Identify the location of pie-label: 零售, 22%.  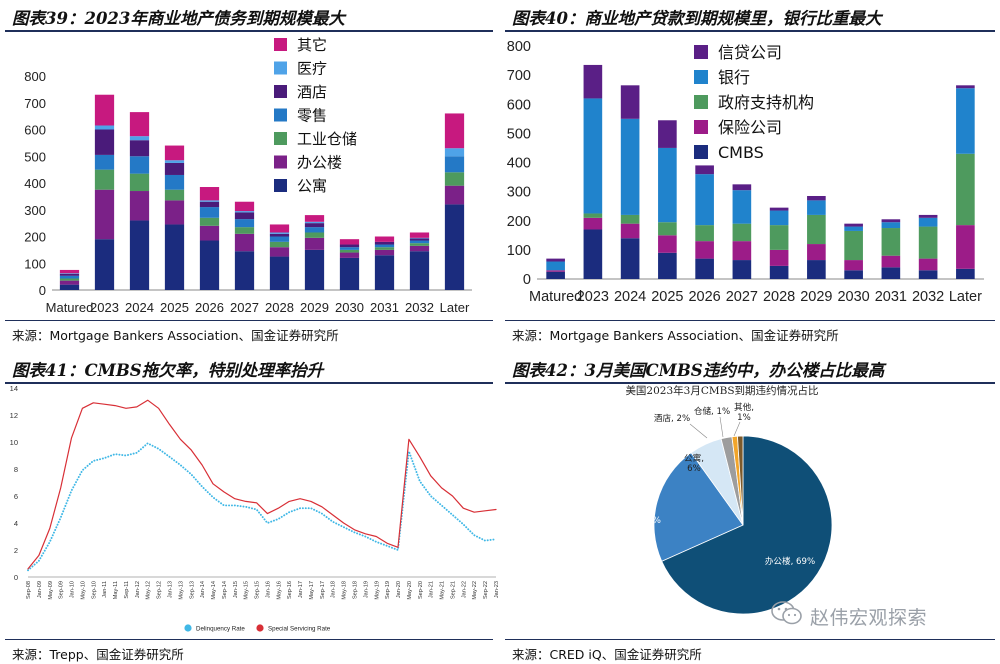
(640, 520).